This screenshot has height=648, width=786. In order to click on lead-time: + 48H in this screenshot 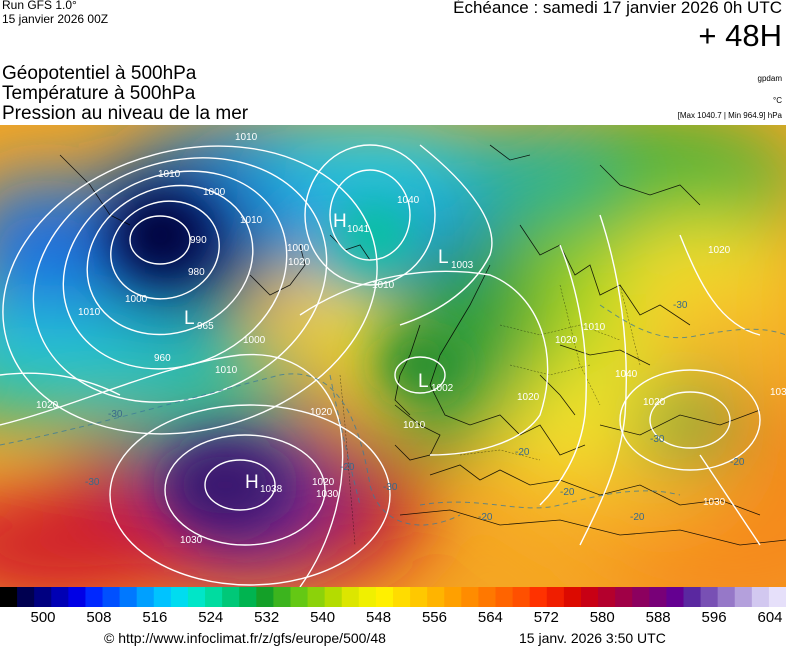, I will do `click(740, 35)`.